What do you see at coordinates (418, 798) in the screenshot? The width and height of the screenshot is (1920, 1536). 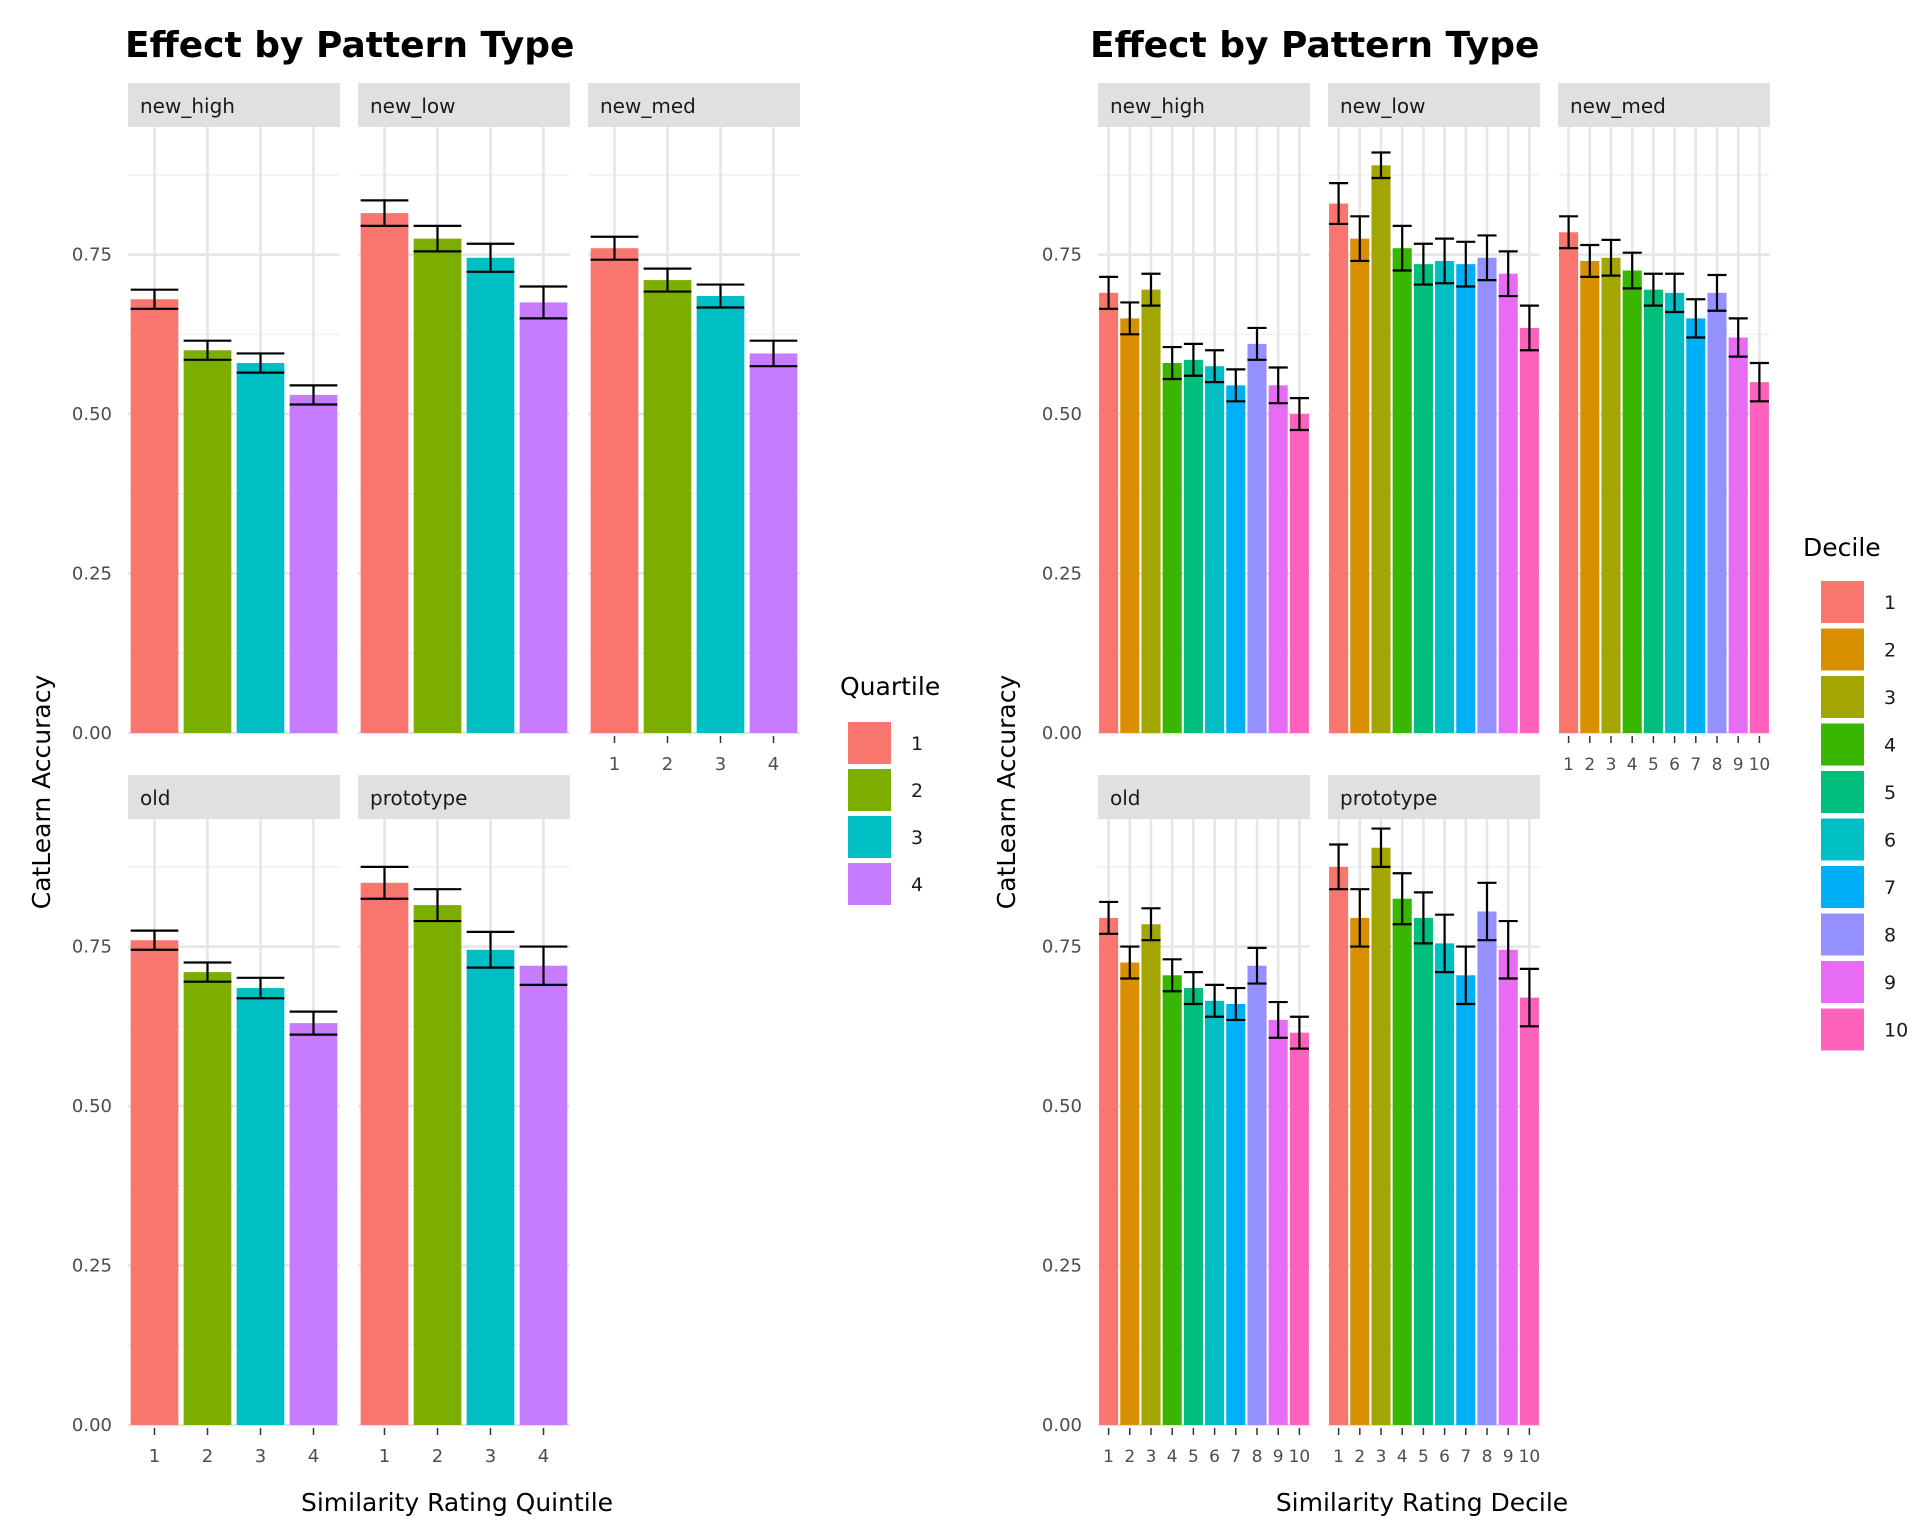 I see `facet-strip-label: prototype` at bounding box center [418, 798].